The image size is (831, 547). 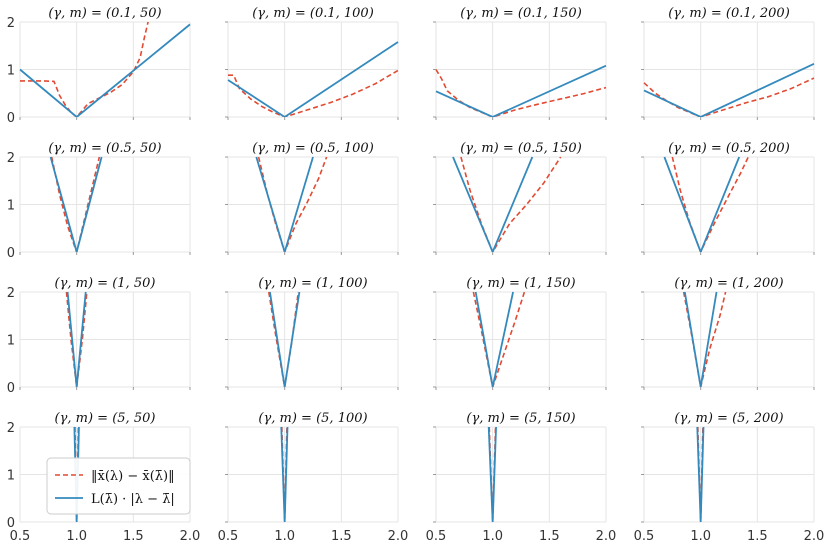 What do you see at coordinates (521, 477) in the screenshot?
I see `subplot-15: (γ, m) = (5, 150) 0.5 1.0 1.5 2.0` at bounding box center [521, 477].